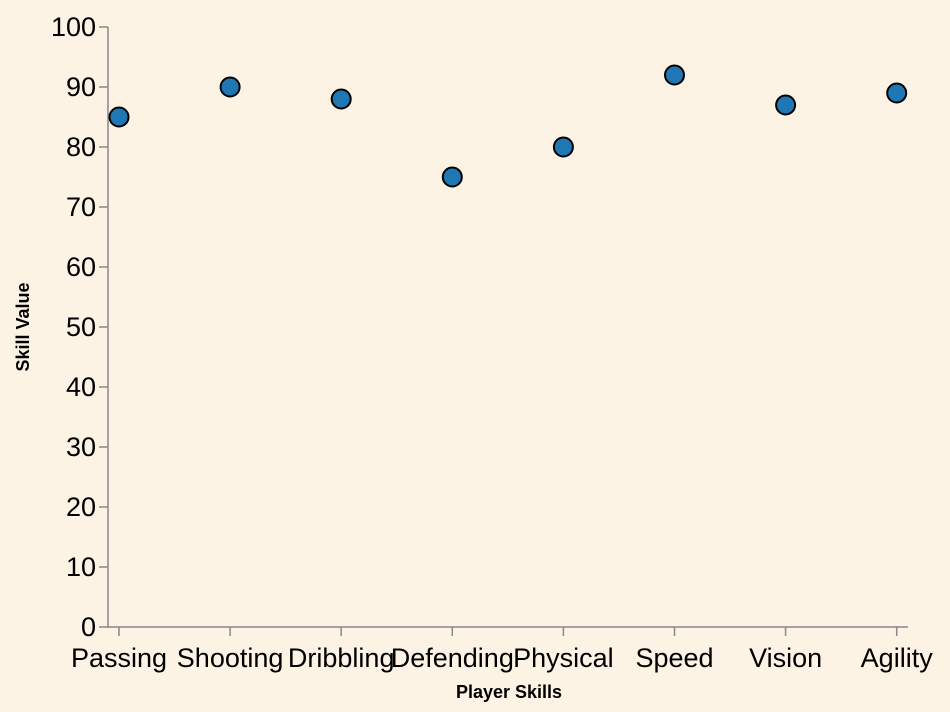 The width and height of the screenshot is (950, 712). Describe the element at coordinates (119, 658) in the screenshot. I see `x-tick-label: Passing` at that location.